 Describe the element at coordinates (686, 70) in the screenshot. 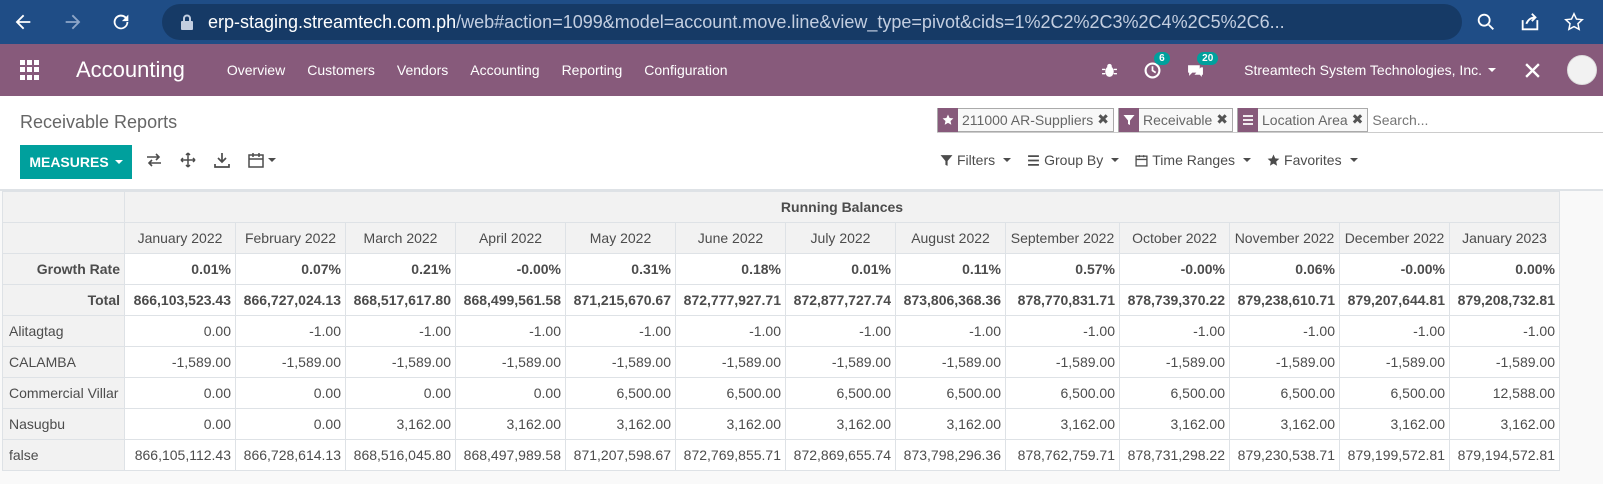

I see `menu-configuration: Configuration` at that location.